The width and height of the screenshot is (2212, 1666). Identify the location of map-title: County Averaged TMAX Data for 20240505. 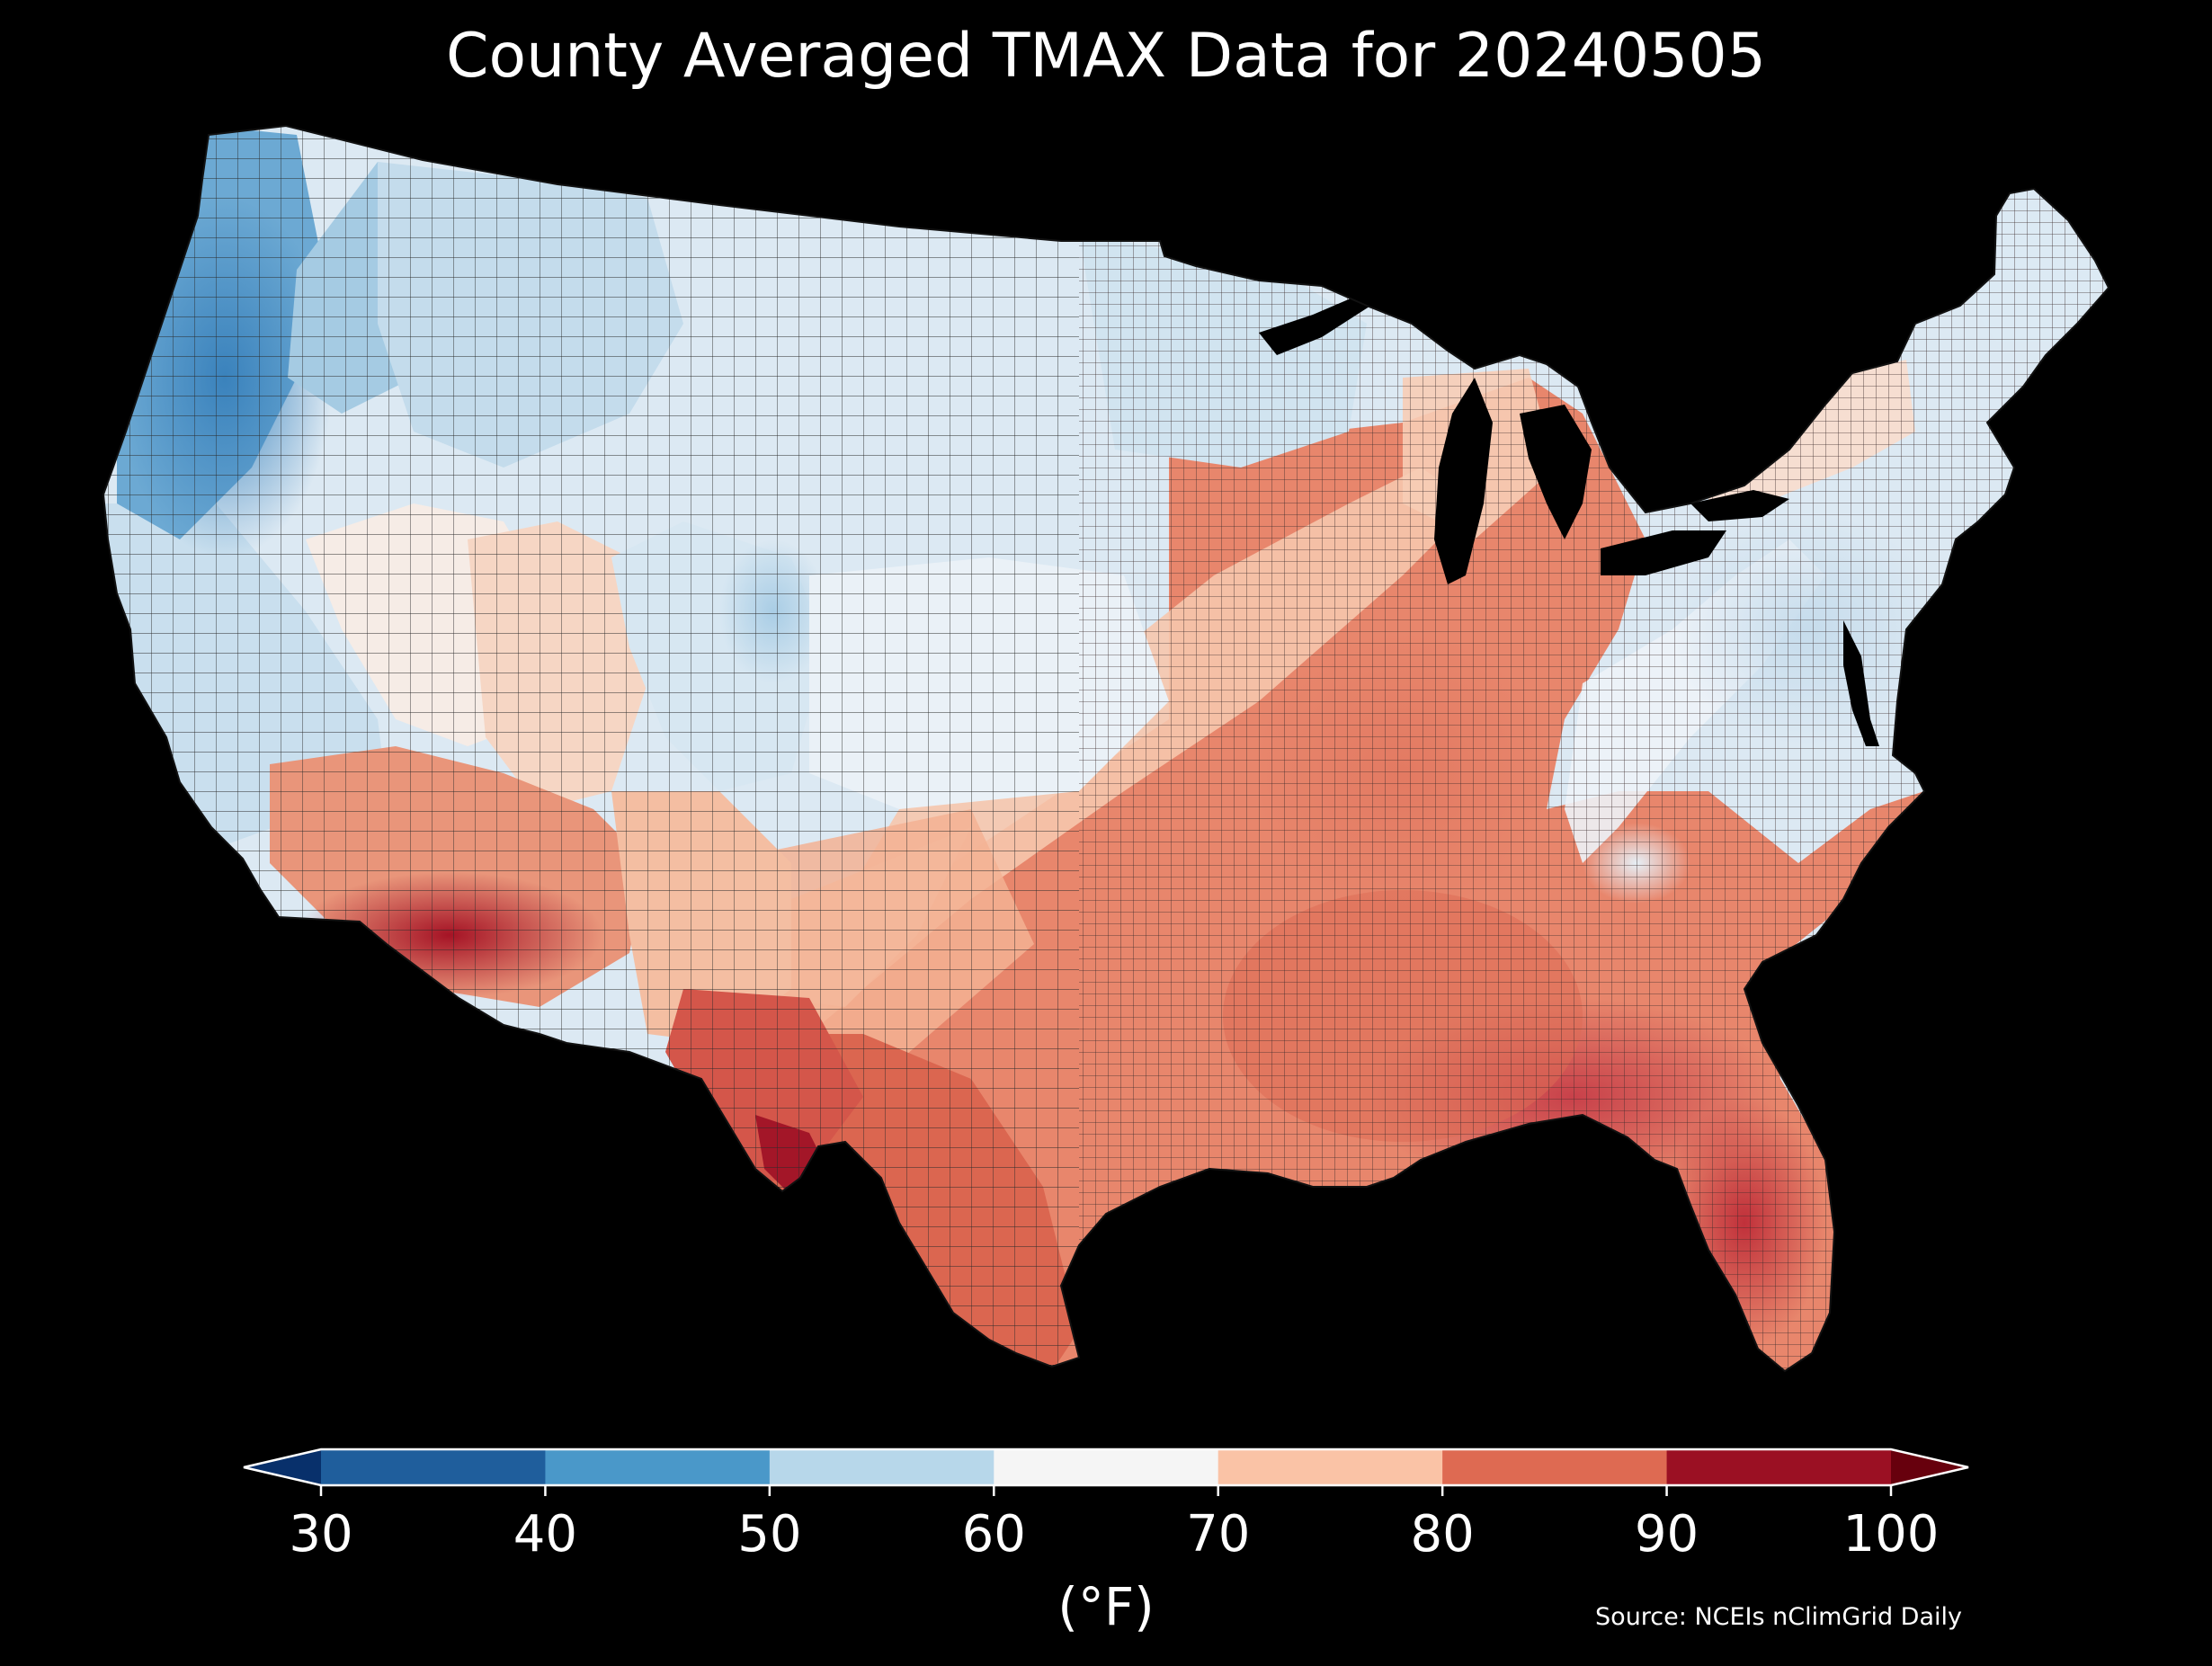
(1106, 56).